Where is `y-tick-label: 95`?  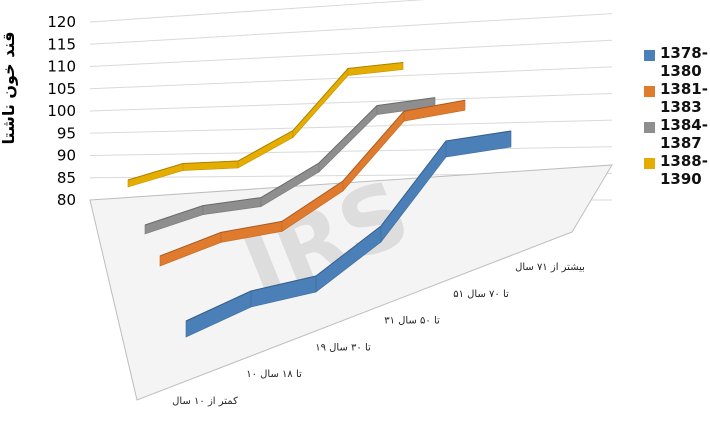
y-tick-label: 95 is located at coordinates (66, 133).